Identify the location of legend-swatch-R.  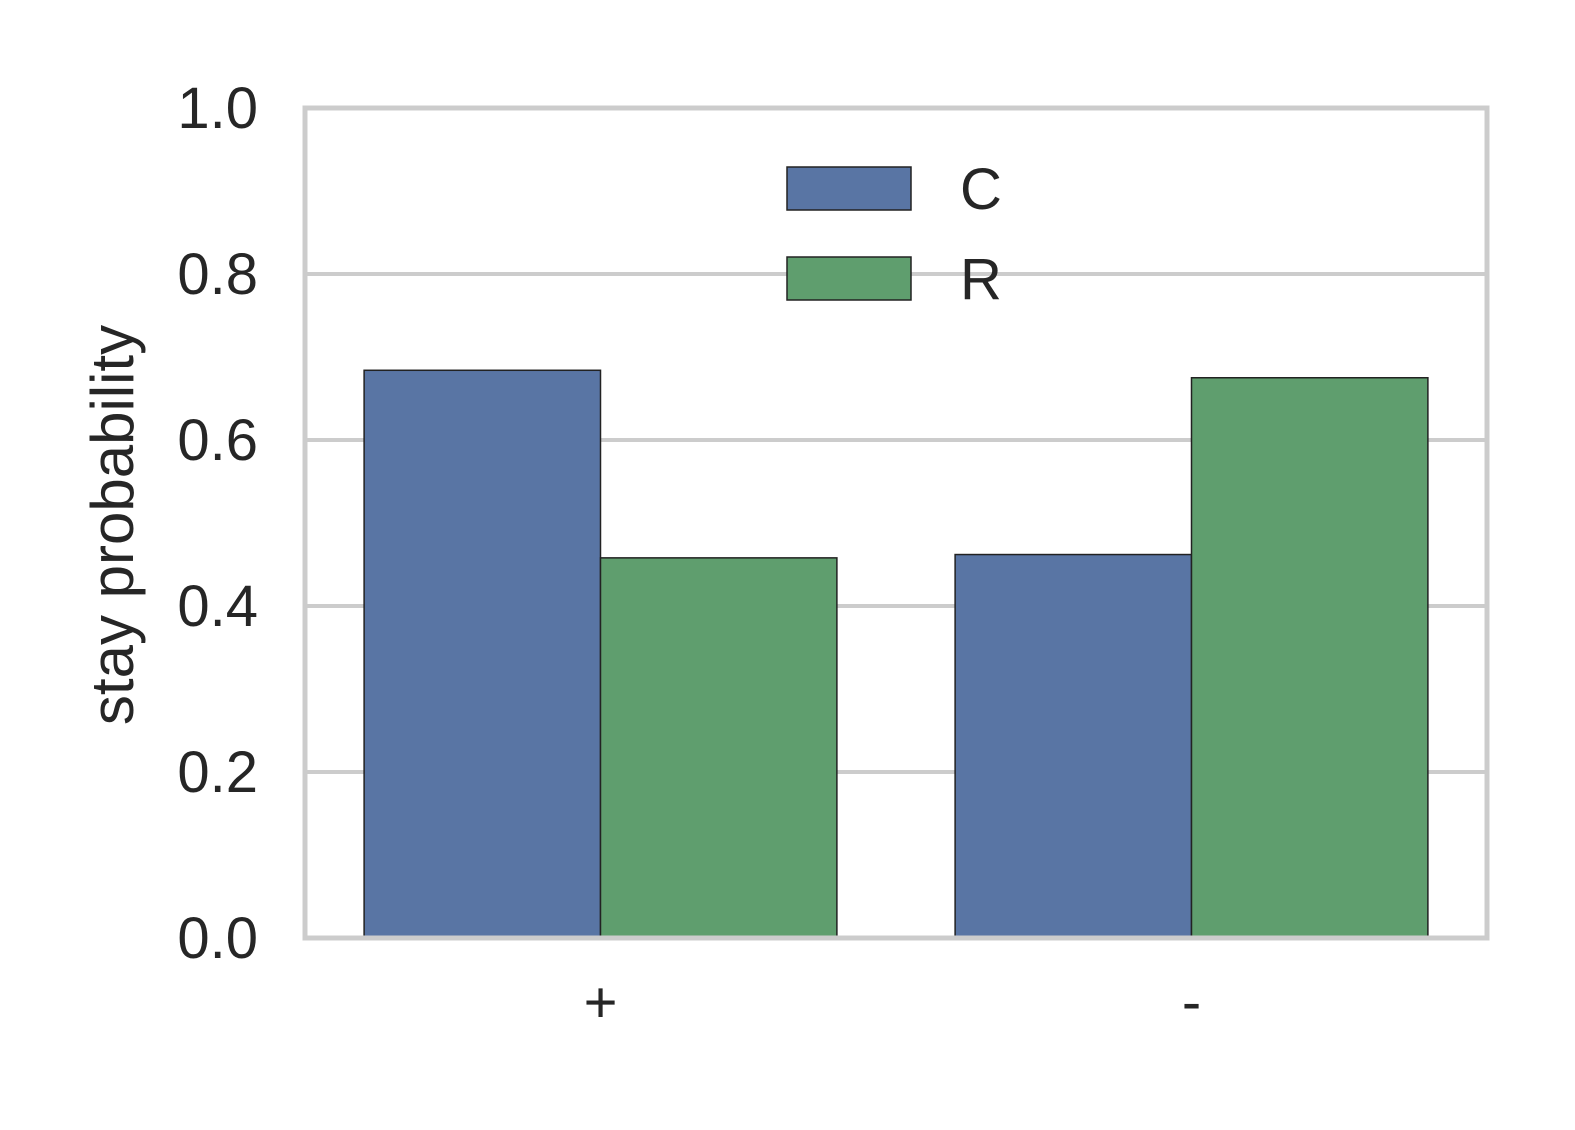
(849, 278).